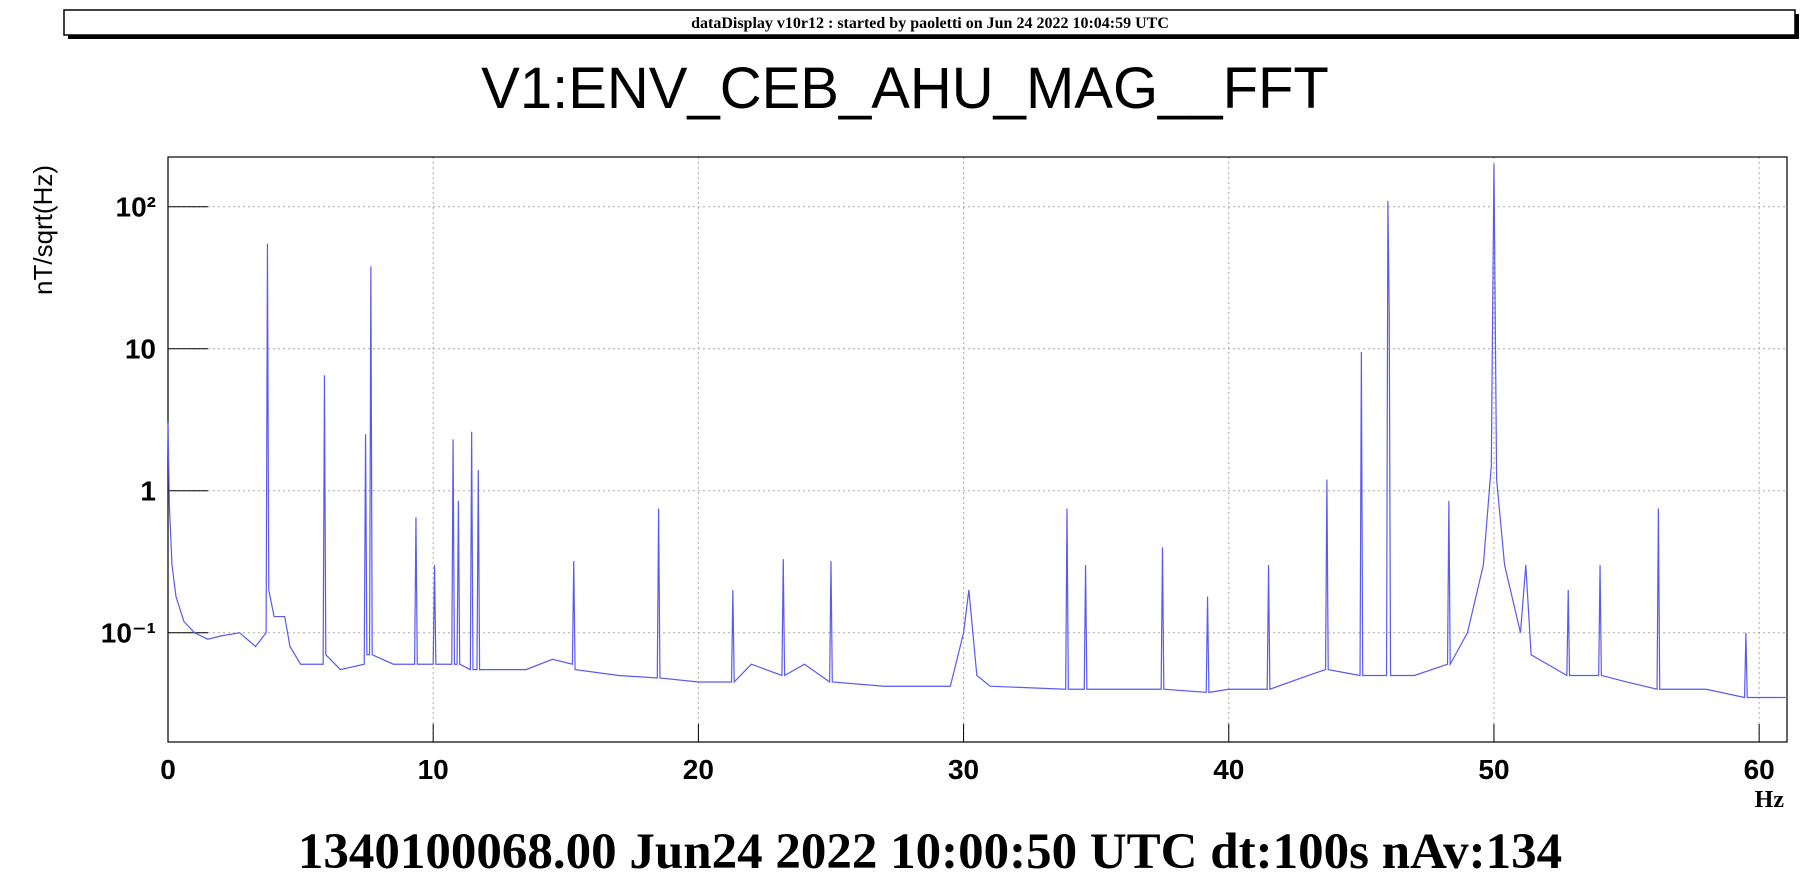  Describe the element at coordinates (148, 491) in the screenshot. I see `y-tick-label: 1` at that location.